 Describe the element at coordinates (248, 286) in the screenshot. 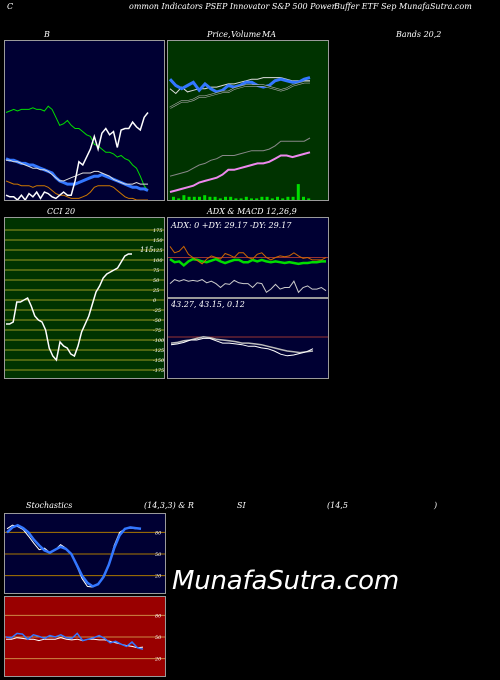

I see `adx-line` at that location.